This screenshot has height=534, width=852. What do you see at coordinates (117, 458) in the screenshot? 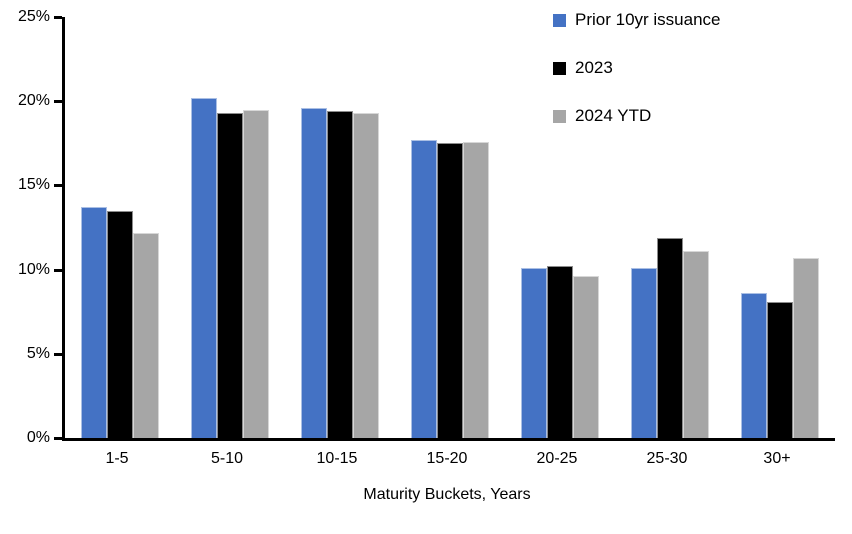
I see `x-tick-label-1-5: 1-5` at bounding box center [117, 458].